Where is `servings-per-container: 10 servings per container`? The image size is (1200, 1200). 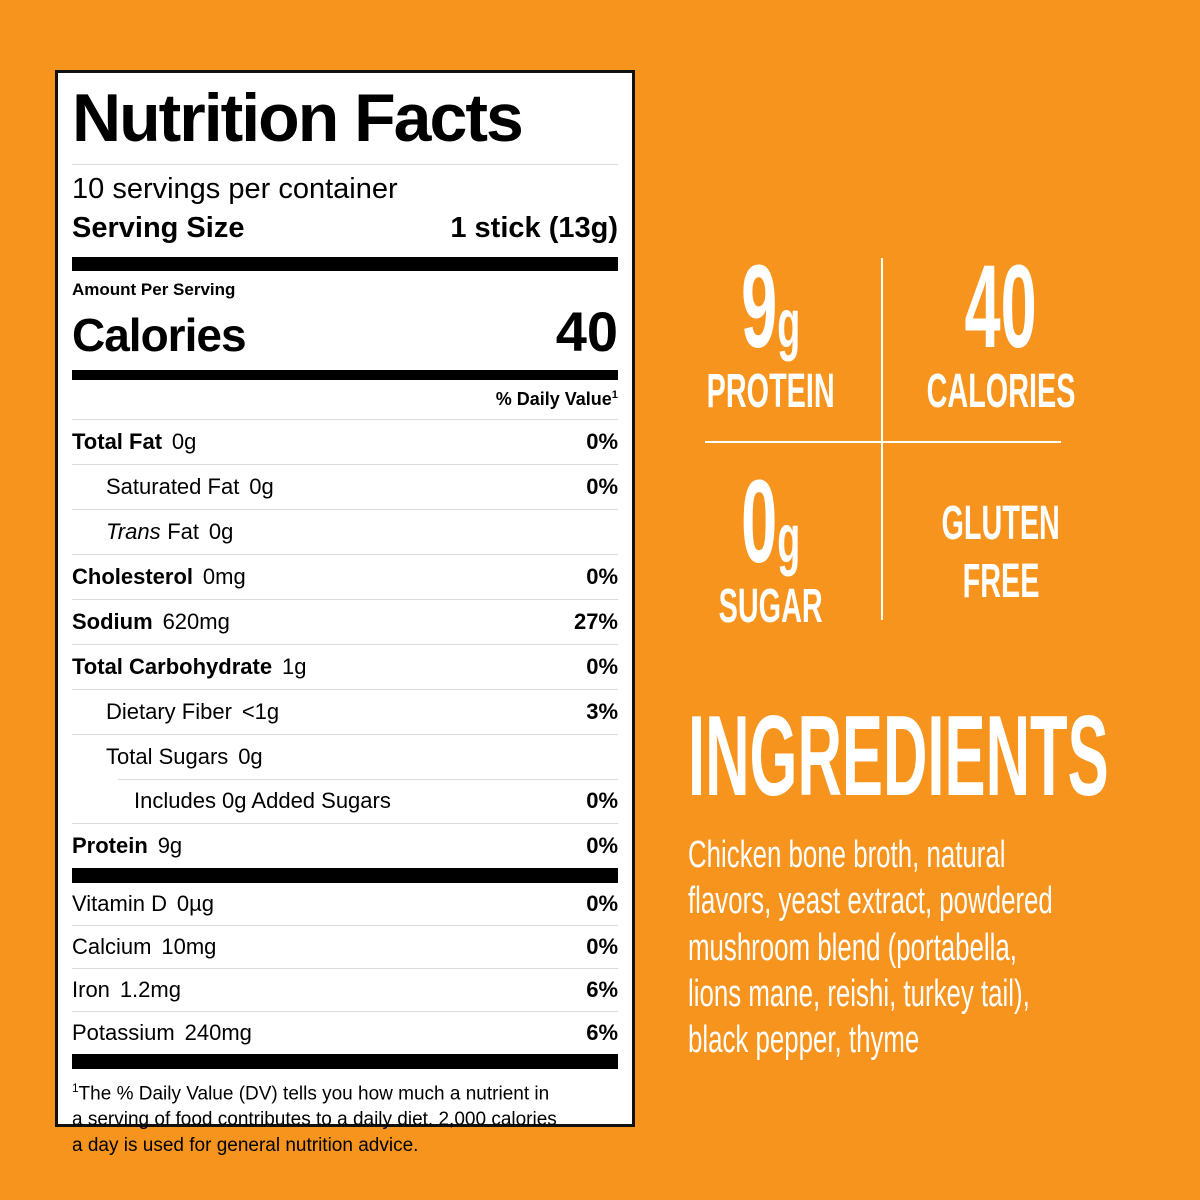
servings-per-container: 10 servings per container is located at coordinates (235, 189).